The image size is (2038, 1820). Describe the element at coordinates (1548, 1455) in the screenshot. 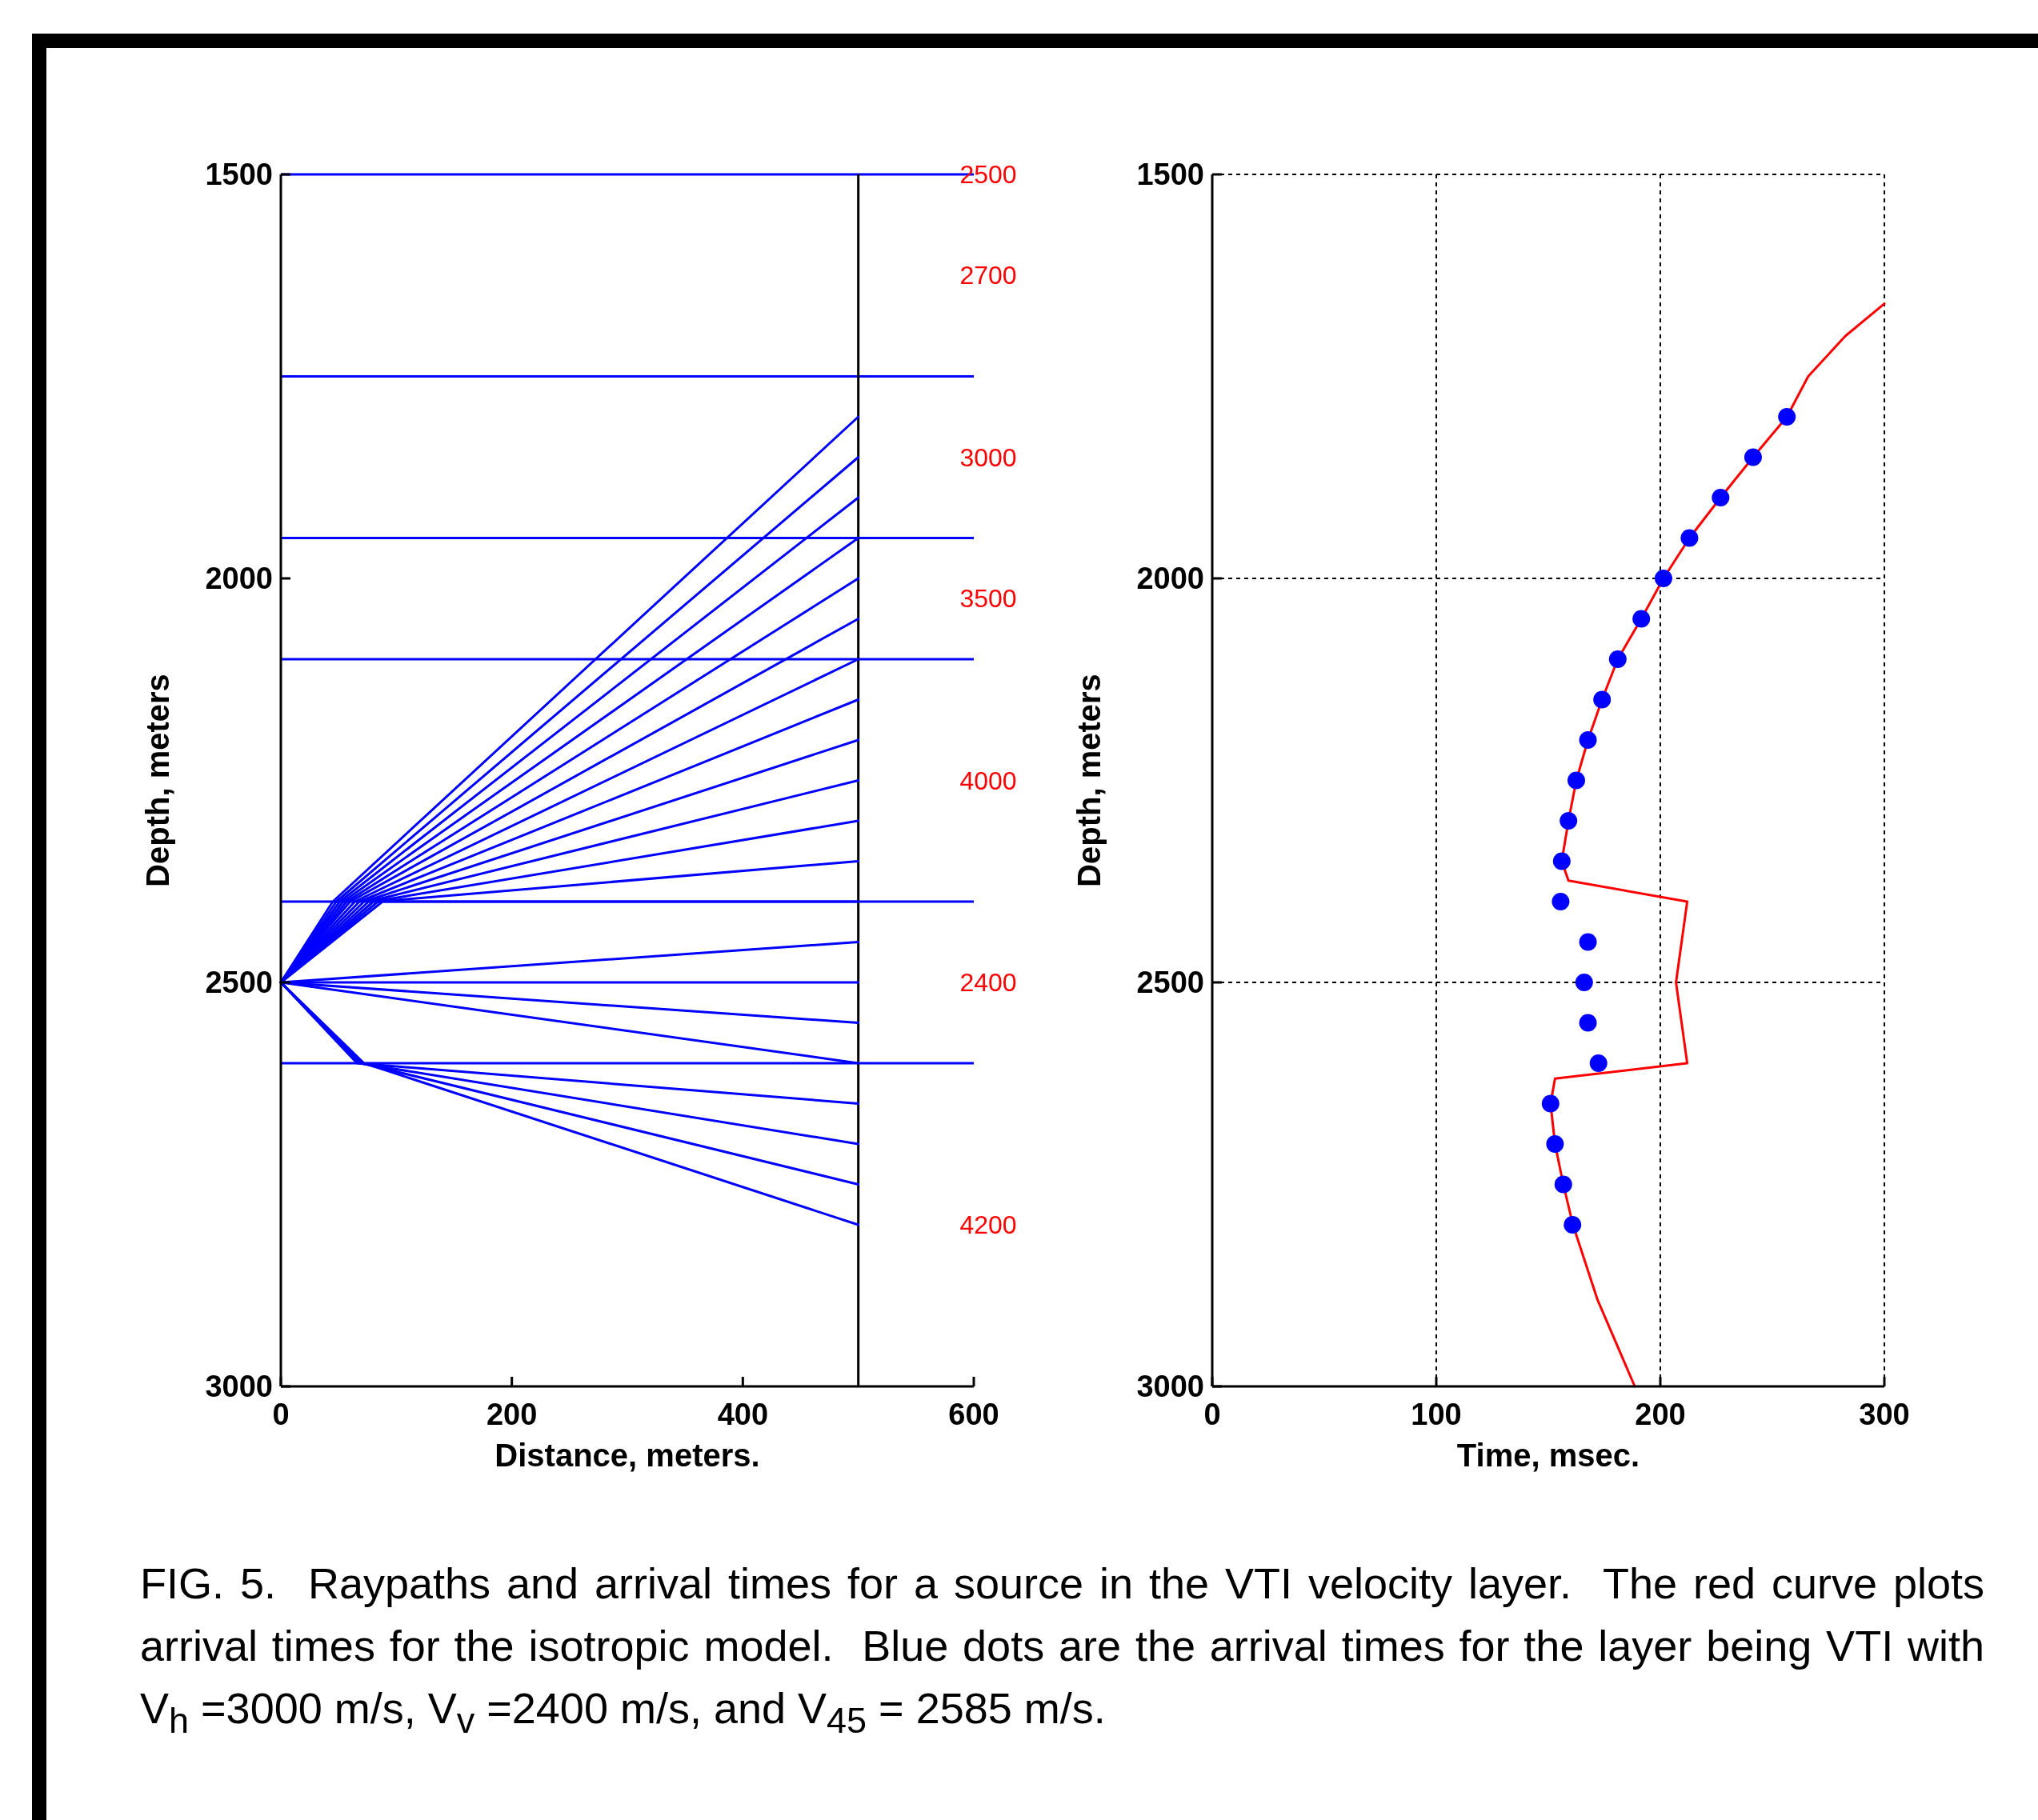

I see `x-axis-title: Time, msec.` at that location.